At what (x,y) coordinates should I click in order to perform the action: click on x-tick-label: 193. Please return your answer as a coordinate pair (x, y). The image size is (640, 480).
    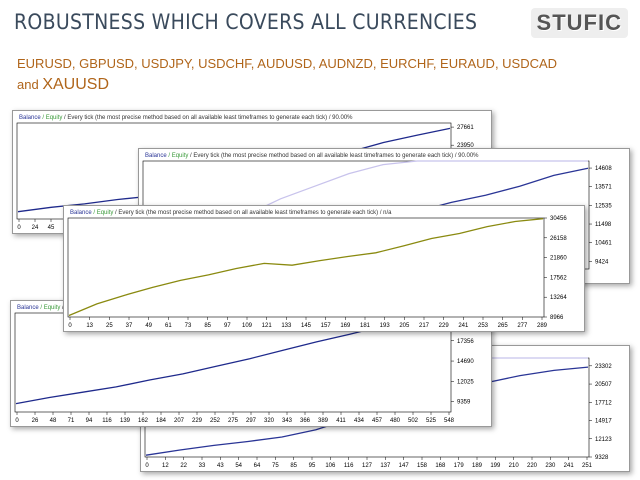
    Looking at the image, I should click on (385, 326).